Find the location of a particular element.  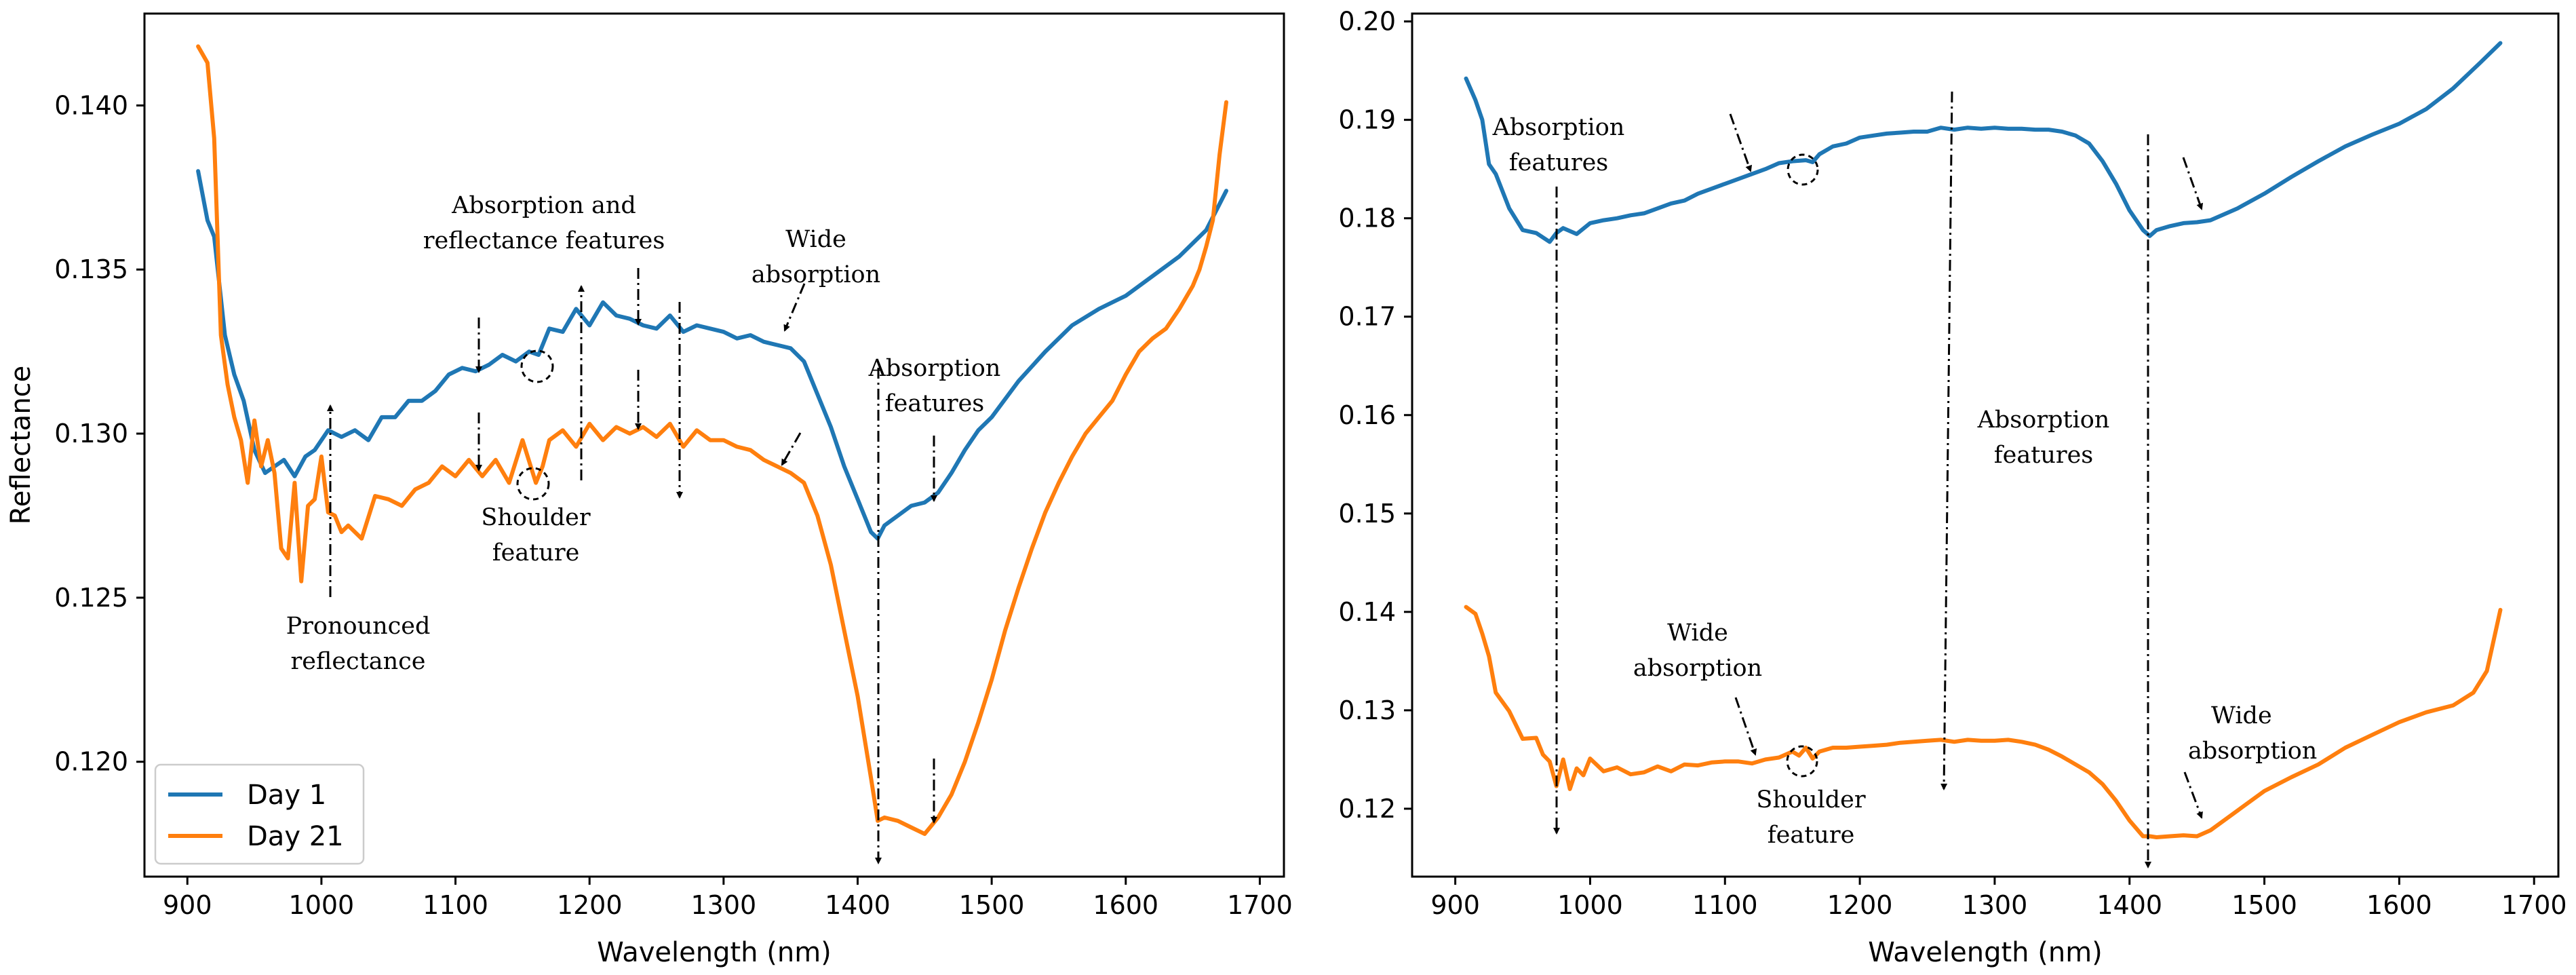

y-tick-label: 0.15 is located at coordinates (1367, 514).